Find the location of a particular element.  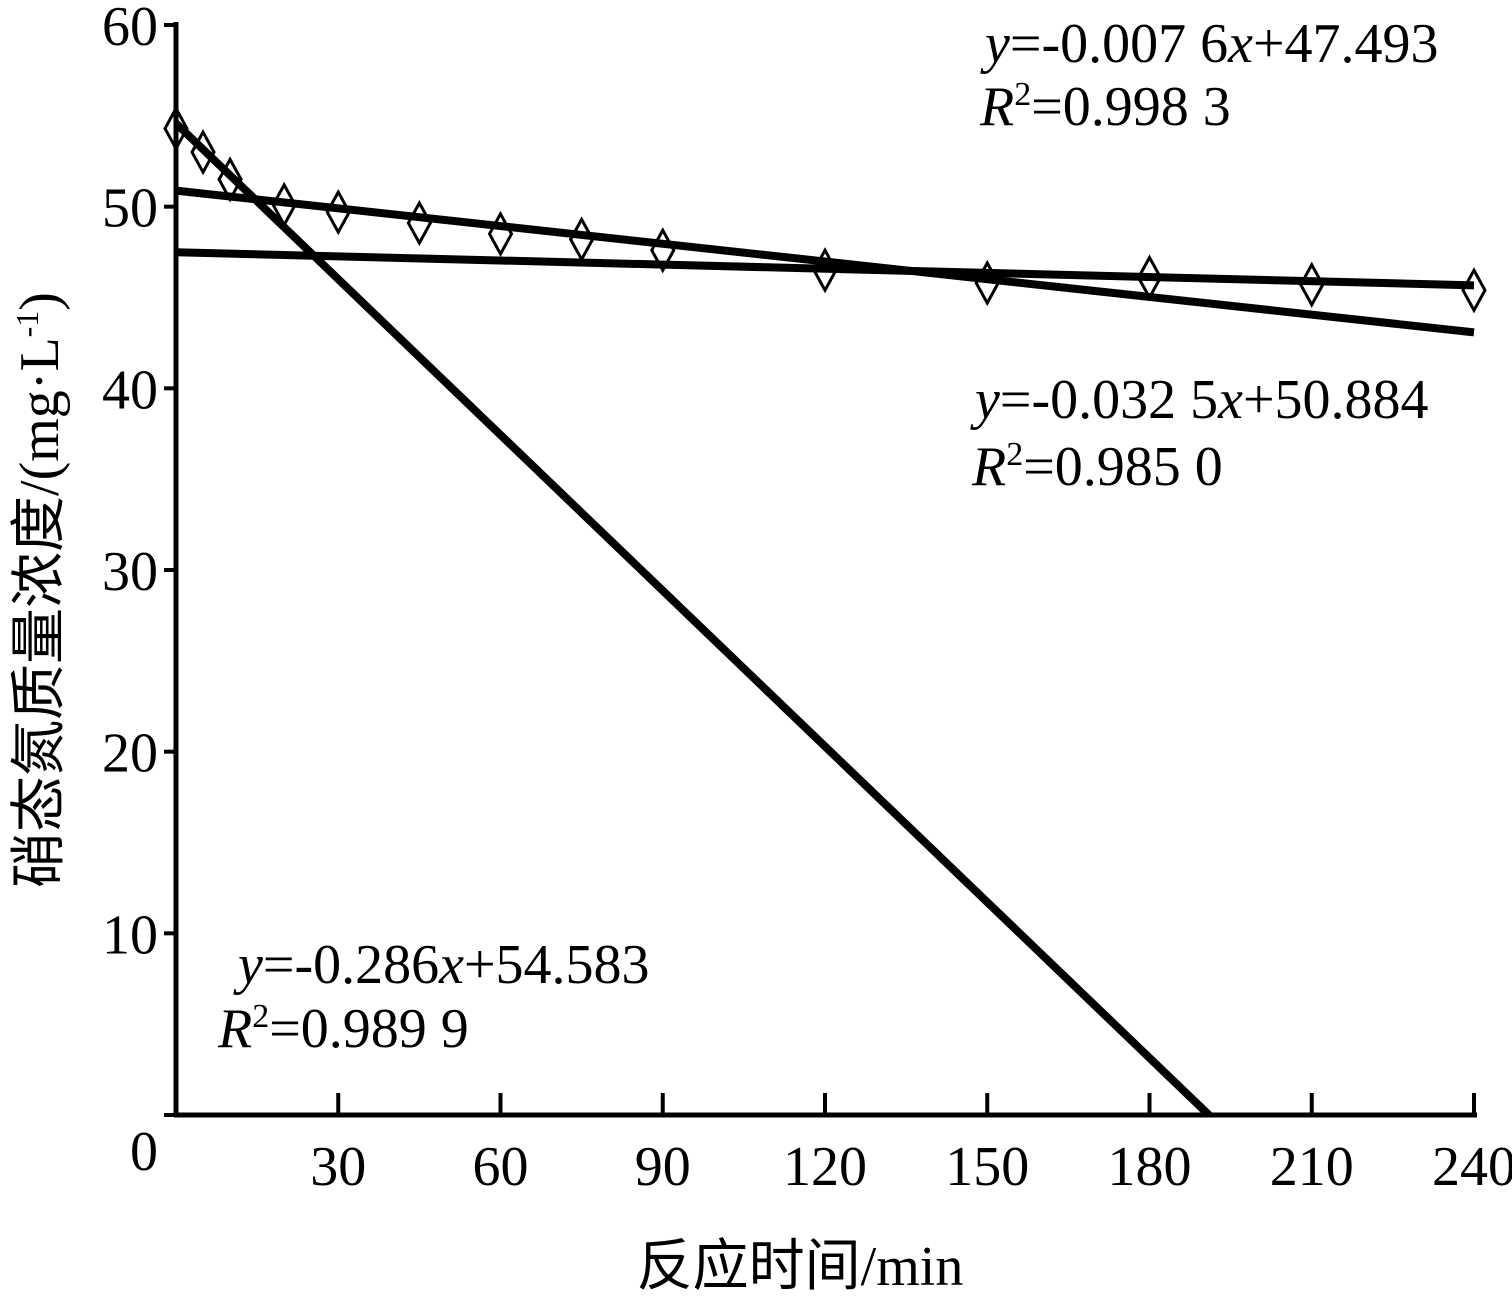

x-tick-label: 30 is located at coordinates (338, 1167).